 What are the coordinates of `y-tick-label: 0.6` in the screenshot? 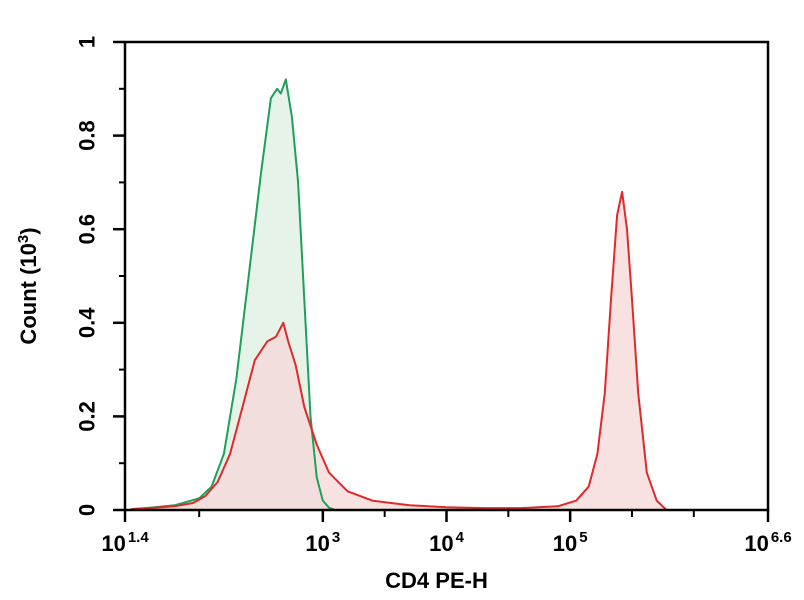 It's located at (87, 229).